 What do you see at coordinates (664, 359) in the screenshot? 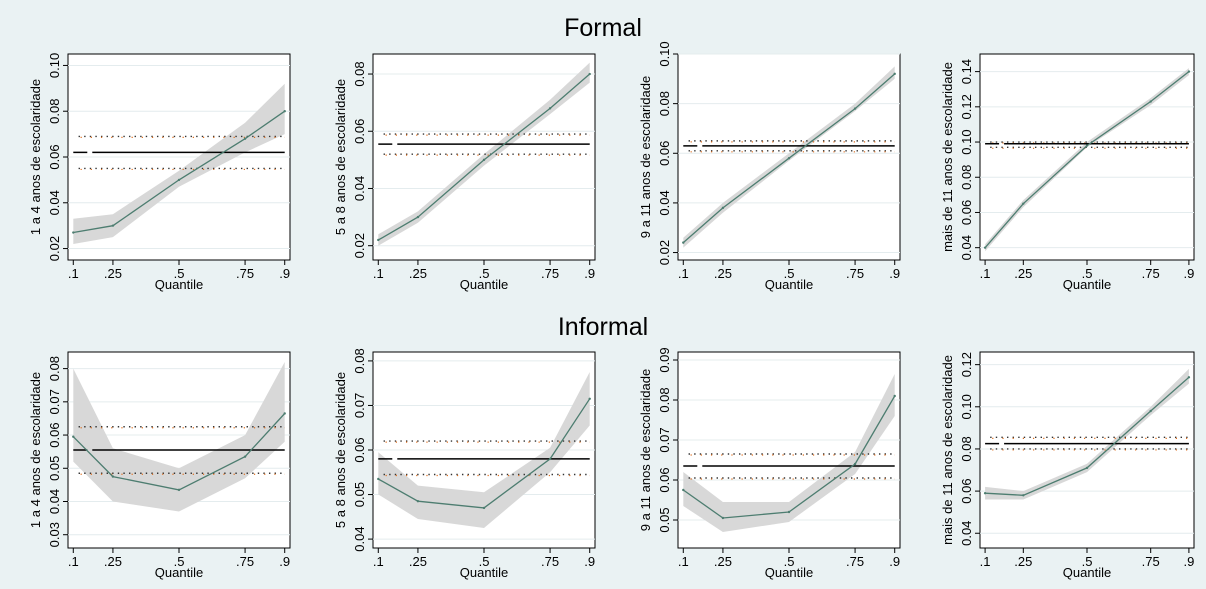
I see `y-tick-label: 0.09` at bounding box center [664, 359].